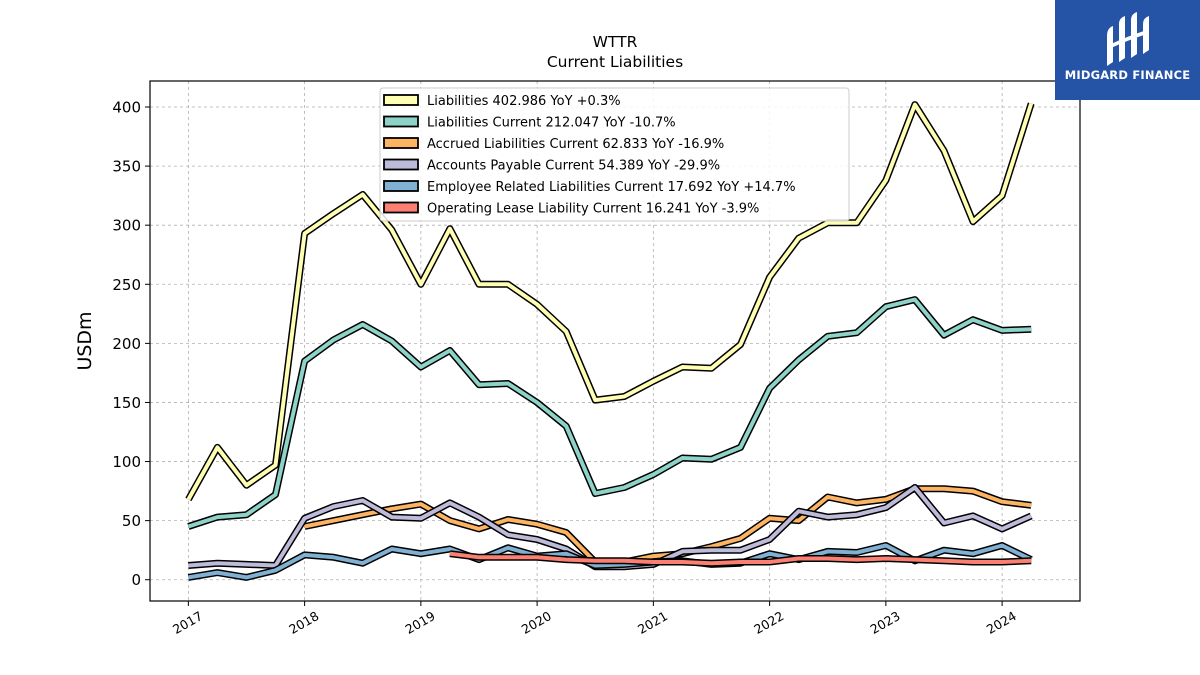  What do you see at coordinates (1001, 622) in the screenshot?
I see `x-tick-label: 2024` at bounding box center [1001, 622].